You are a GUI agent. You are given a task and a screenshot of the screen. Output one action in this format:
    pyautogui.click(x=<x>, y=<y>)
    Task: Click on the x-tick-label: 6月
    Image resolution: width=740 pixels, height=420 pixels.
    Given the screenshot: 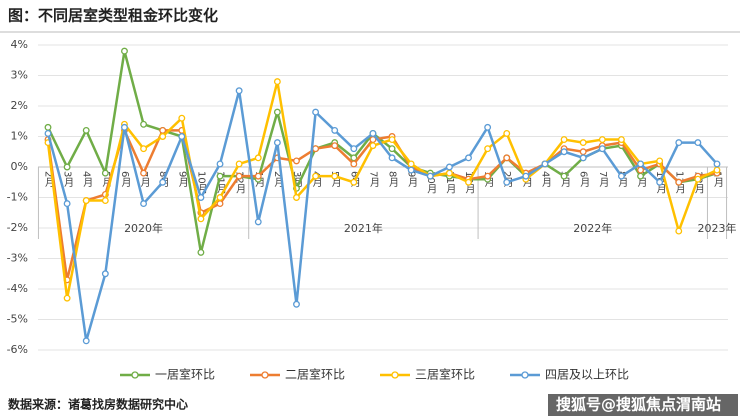 What is the action you would take?
    pyautogui.click(x=584, y=179)
    